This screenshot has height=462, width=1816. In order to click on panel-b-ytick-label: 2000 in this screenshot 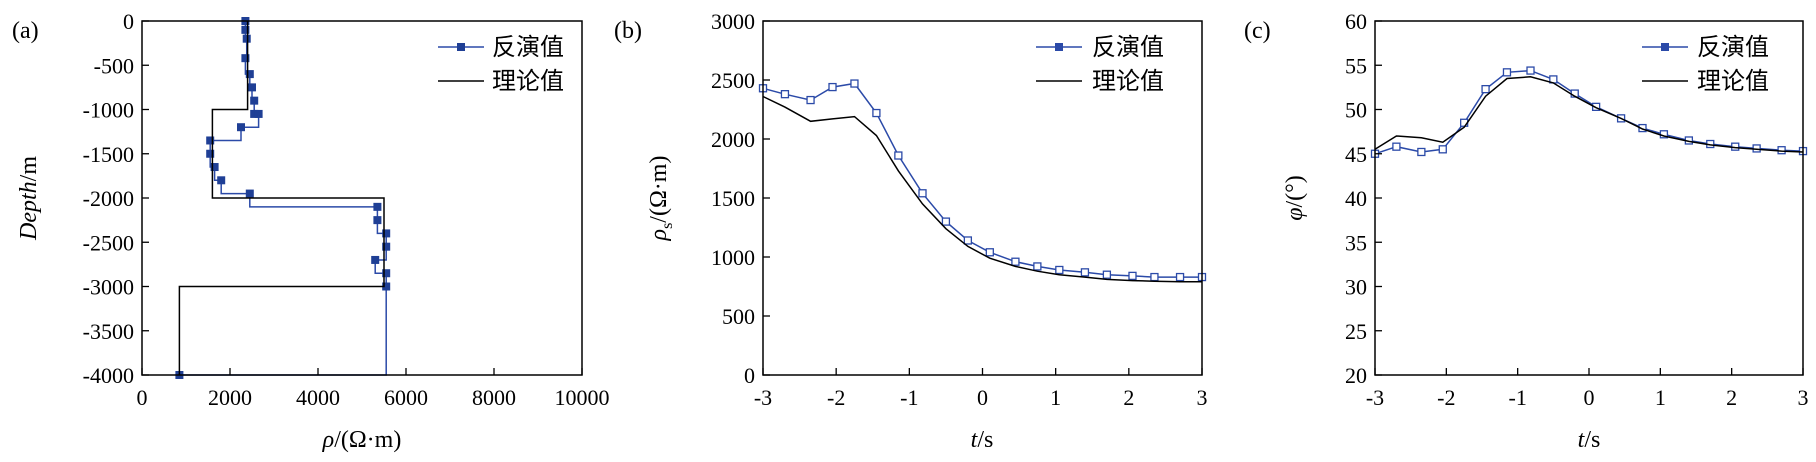, I will do `click(733, 139)`.